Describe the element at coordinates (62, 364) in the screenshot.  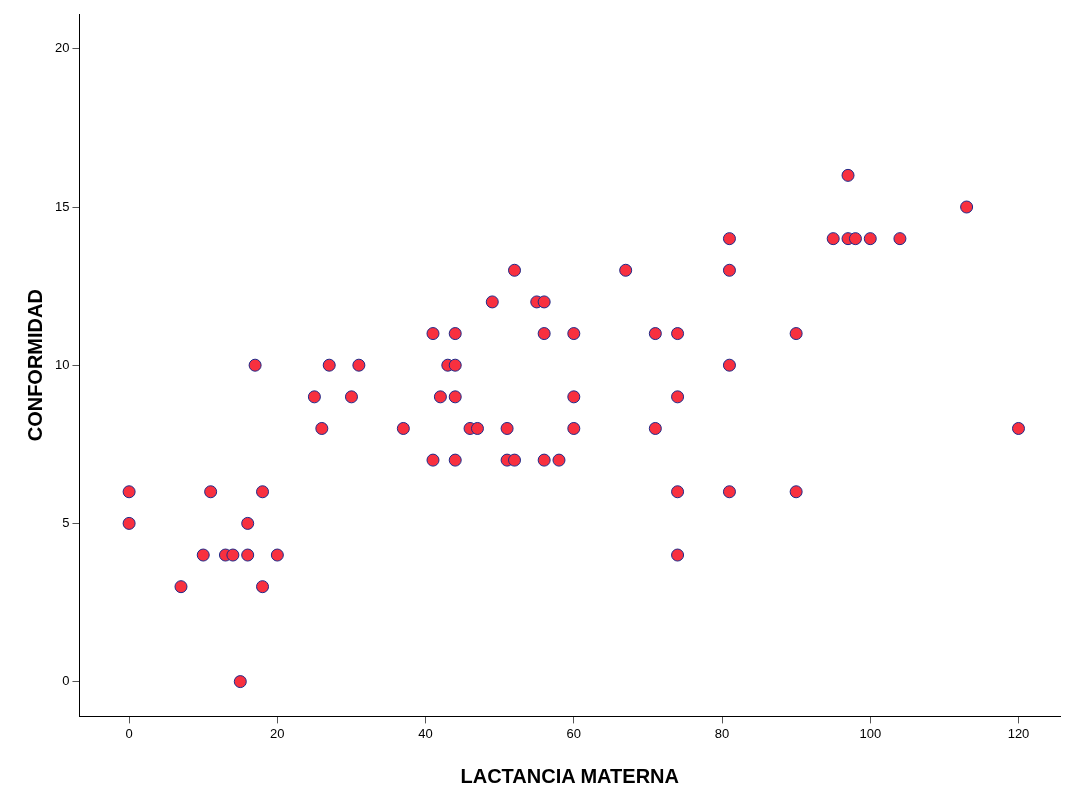
I see `y-tick-label: 10` at that location.